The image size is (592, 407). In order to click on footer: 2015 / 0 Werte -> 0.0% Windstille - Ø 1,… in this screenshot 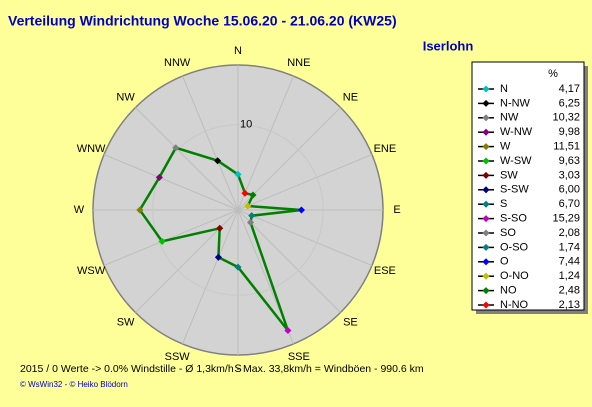, I will do `click(222, 369)`.